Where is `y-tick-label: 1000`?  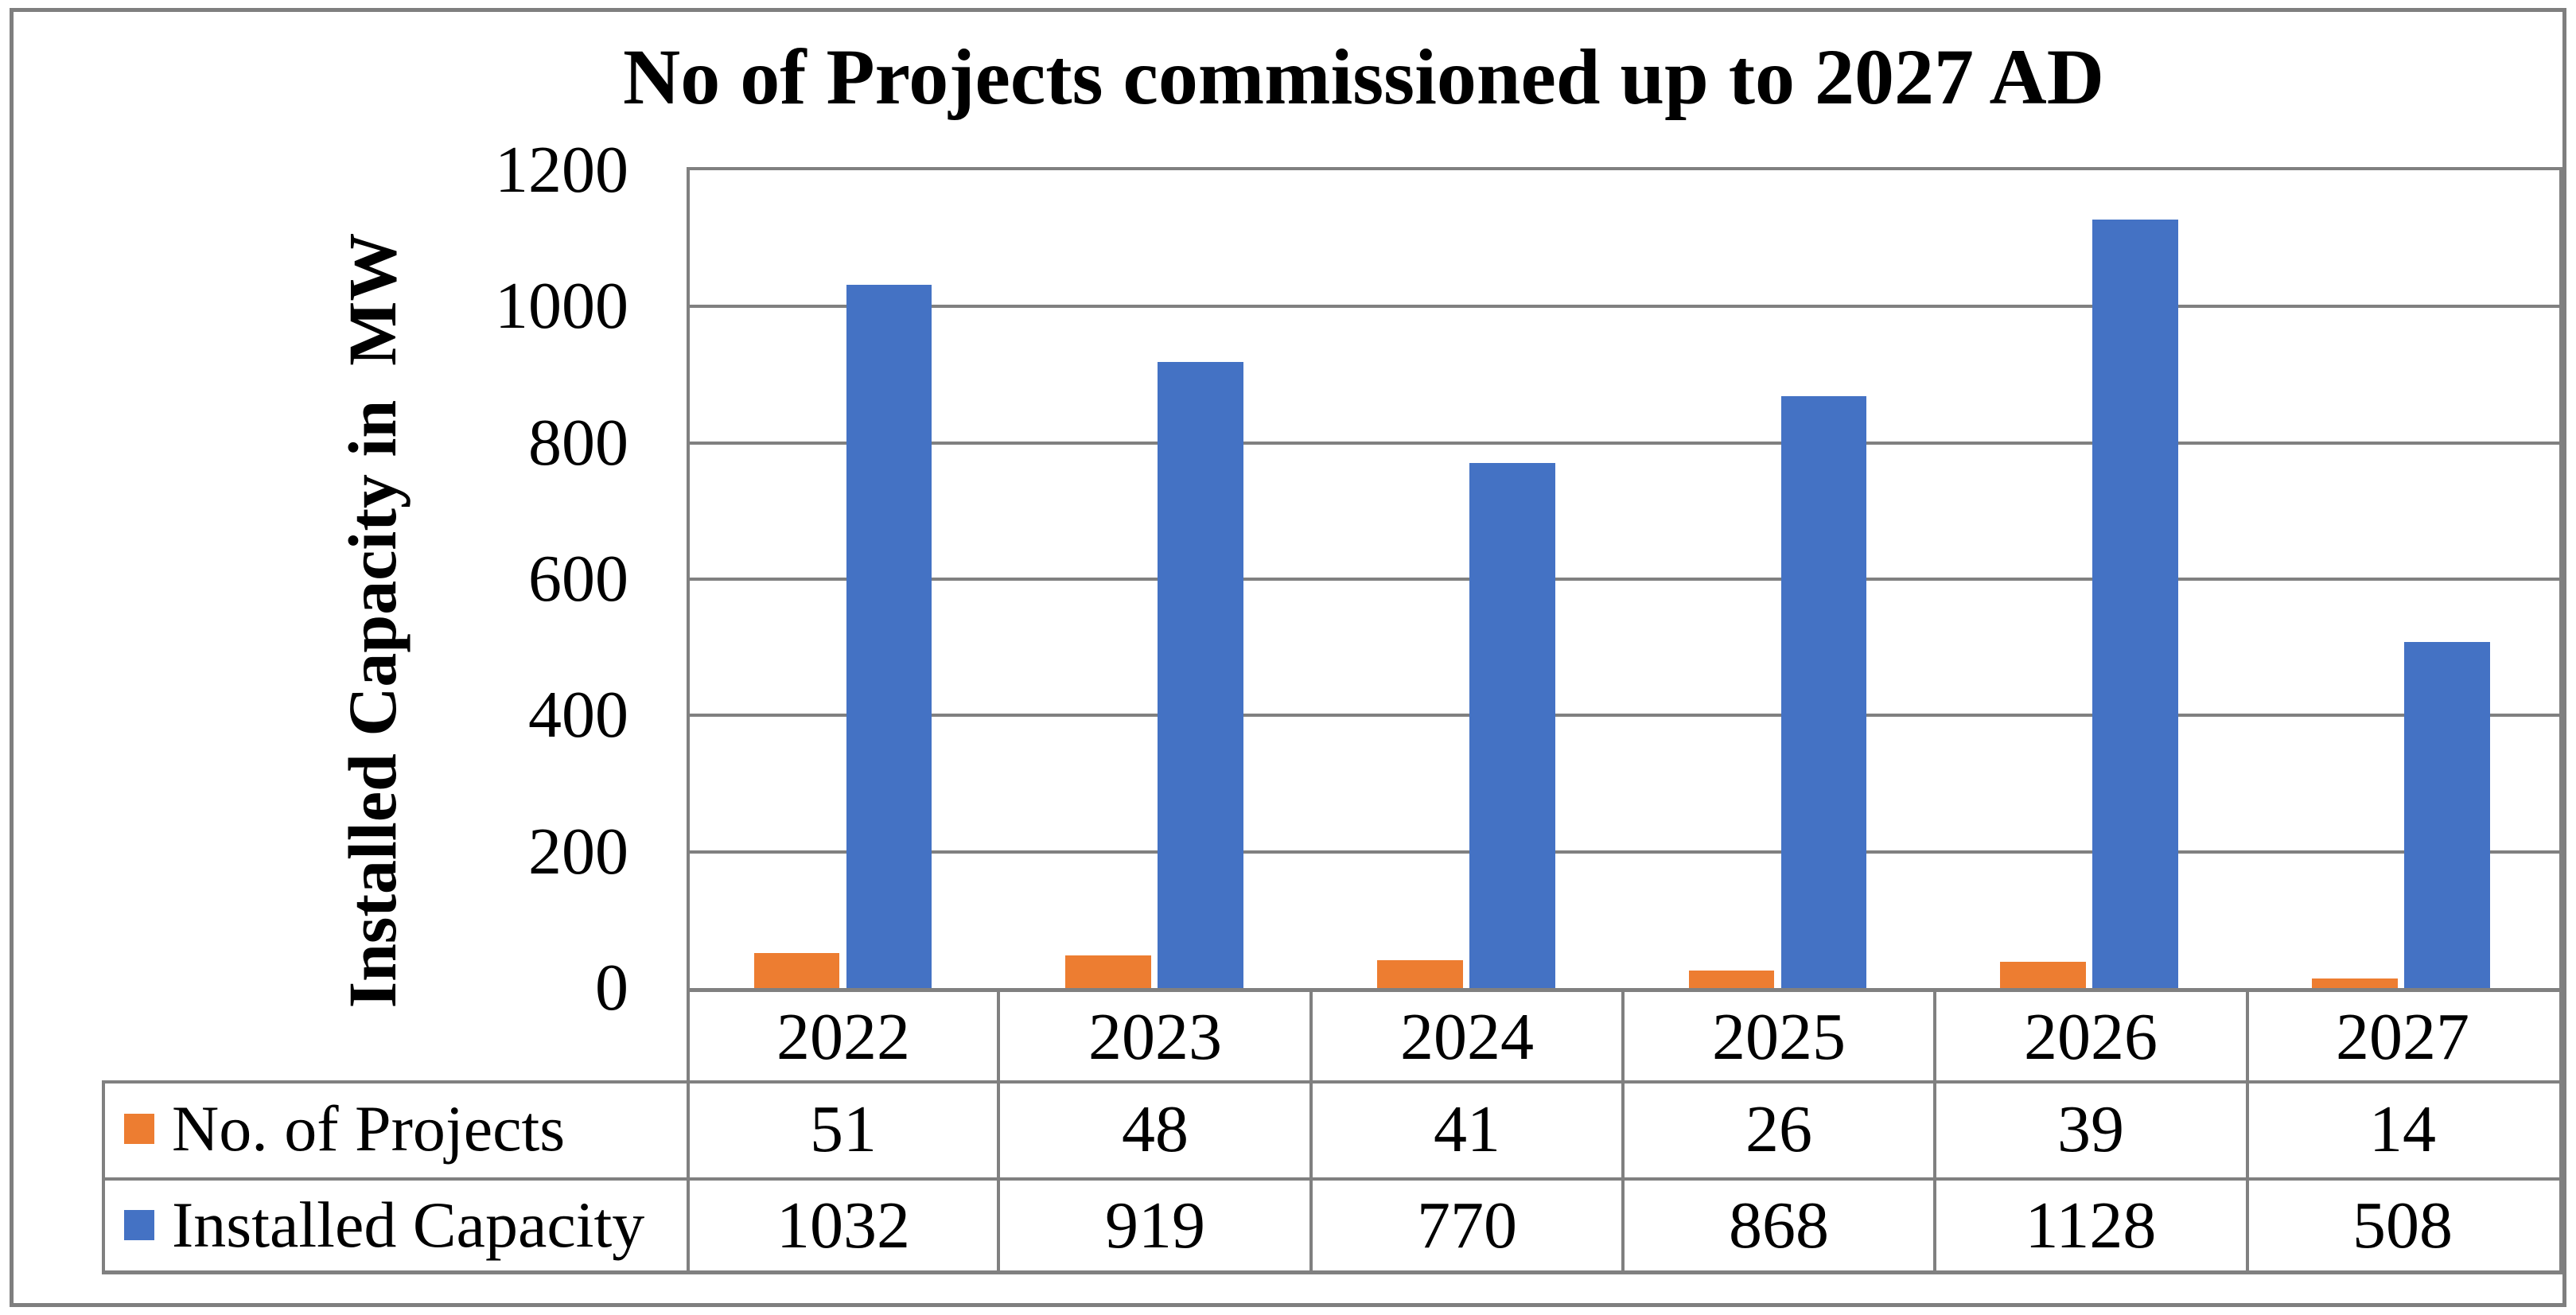 y-tick-label: 1000 is located at coordinates (562, 306).